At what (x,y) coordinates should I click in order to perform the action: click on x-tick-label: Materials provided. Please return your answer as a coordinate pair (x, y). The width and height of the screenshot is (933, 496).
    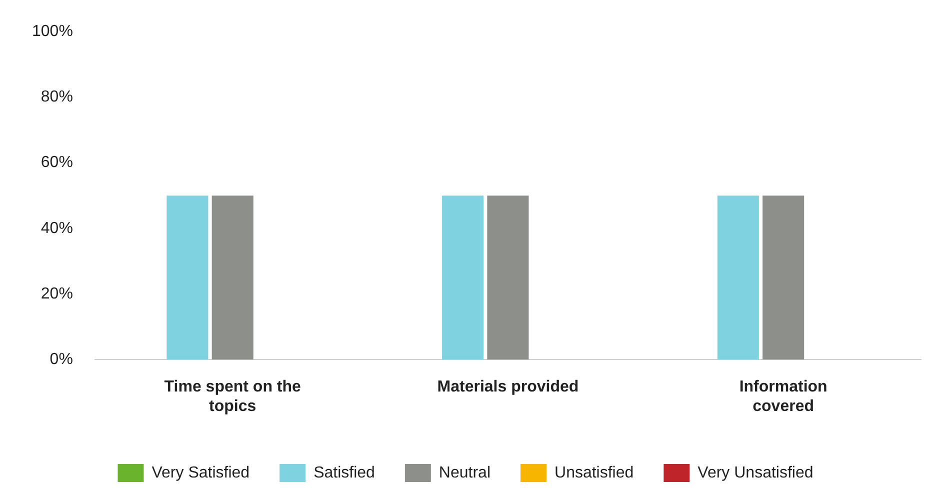
    Looking at the image, I should click on (508, 387).